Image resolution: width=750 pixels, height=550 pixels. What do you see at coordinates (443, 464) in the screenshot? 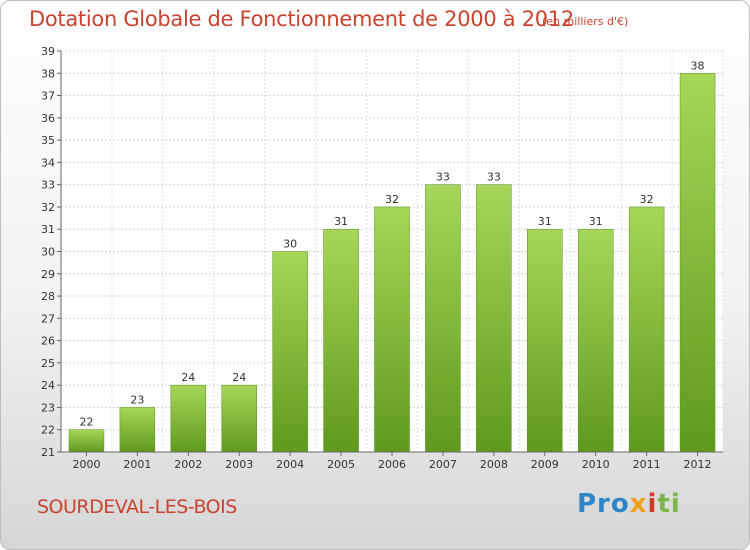
I see `x-tick-label: 2007` at bounding box center [443, 464].